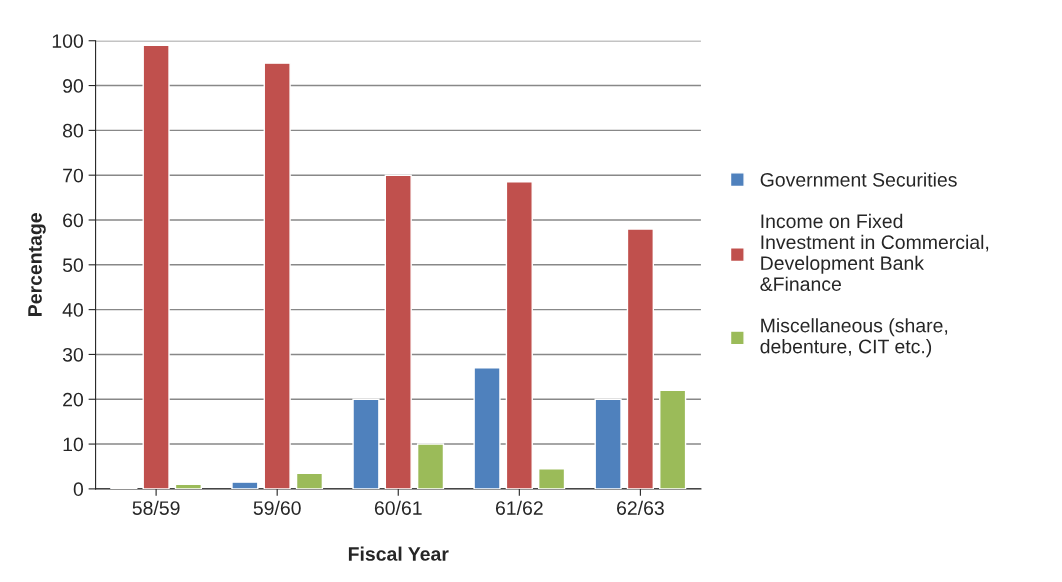 This screenshot has width=1062, height=582. I want to click on y-tick-label: 0, so click(78, 489).